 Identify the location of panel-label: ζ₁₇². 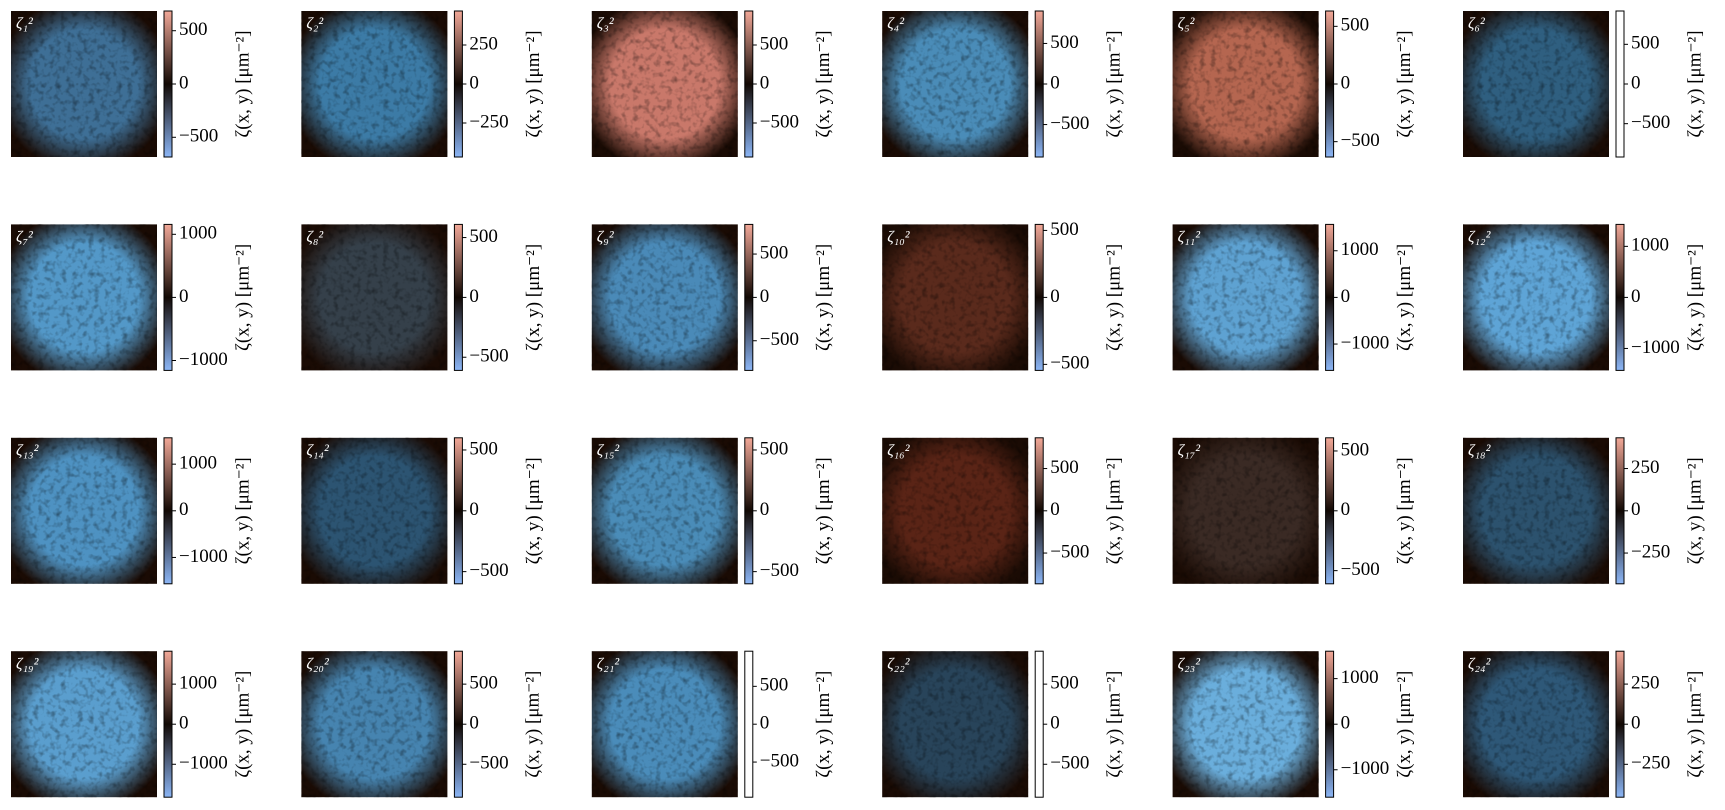
(1190, 450).